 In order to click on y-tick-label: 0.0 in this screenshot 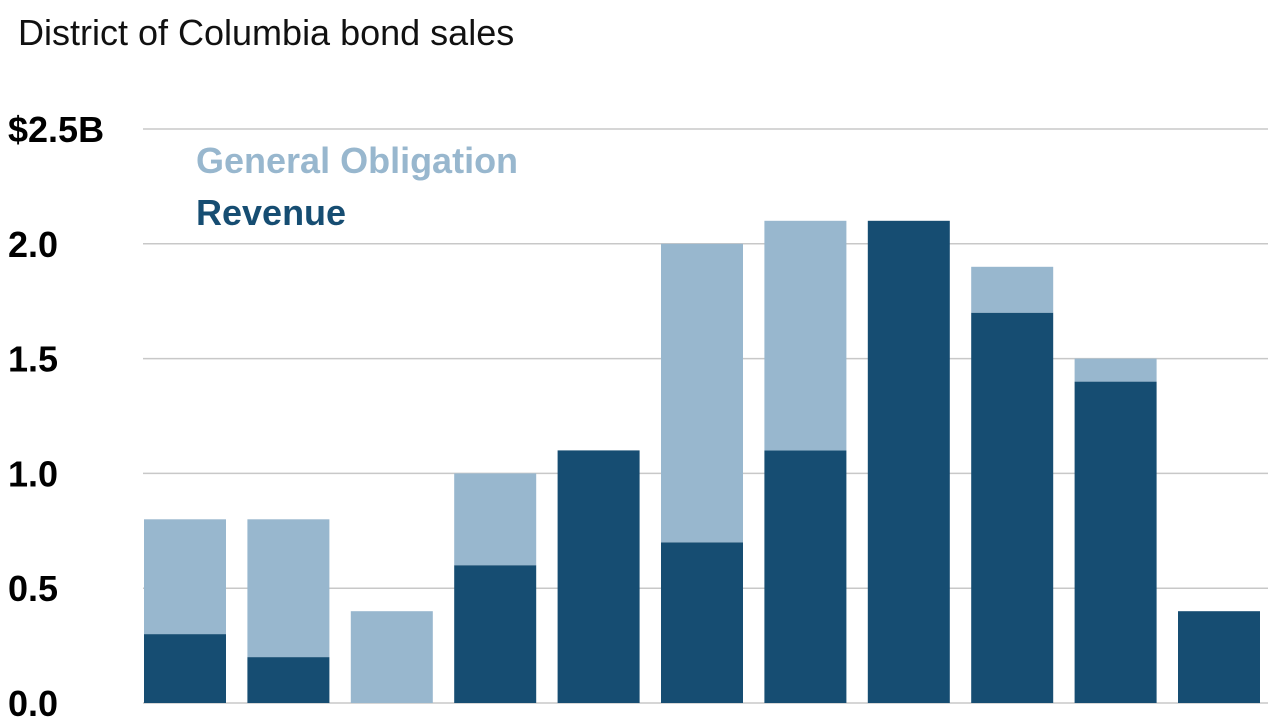, I will do `click(33, 701)`.